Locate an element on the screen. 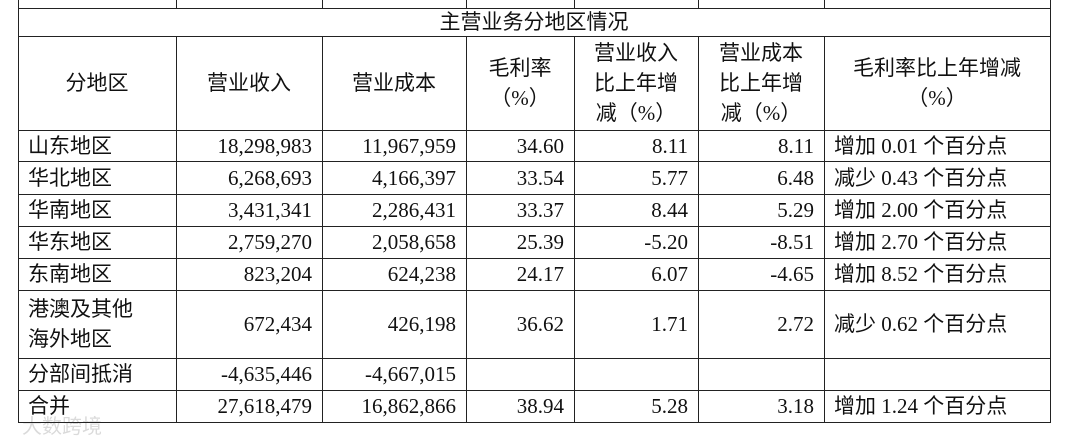 The width and height of the screenshot is (1080, 444). data-cell: 增加 2.00 个百分点 is located at coordinates (937, 210).